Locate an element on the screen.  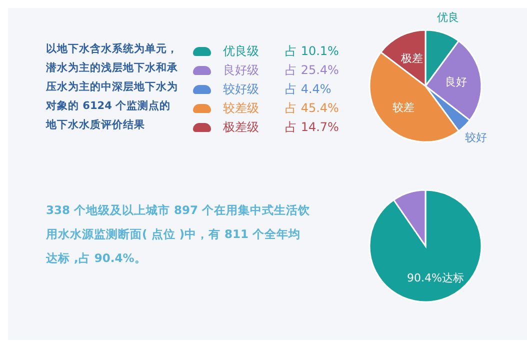
legend-label: 较好级 is located at coordinates (241, 89).